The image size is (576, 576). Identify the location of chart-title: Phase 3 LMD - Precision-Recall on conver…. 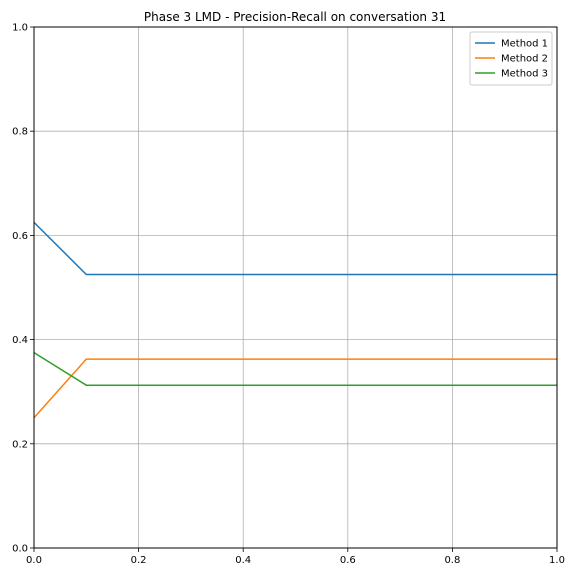
(295, 17).